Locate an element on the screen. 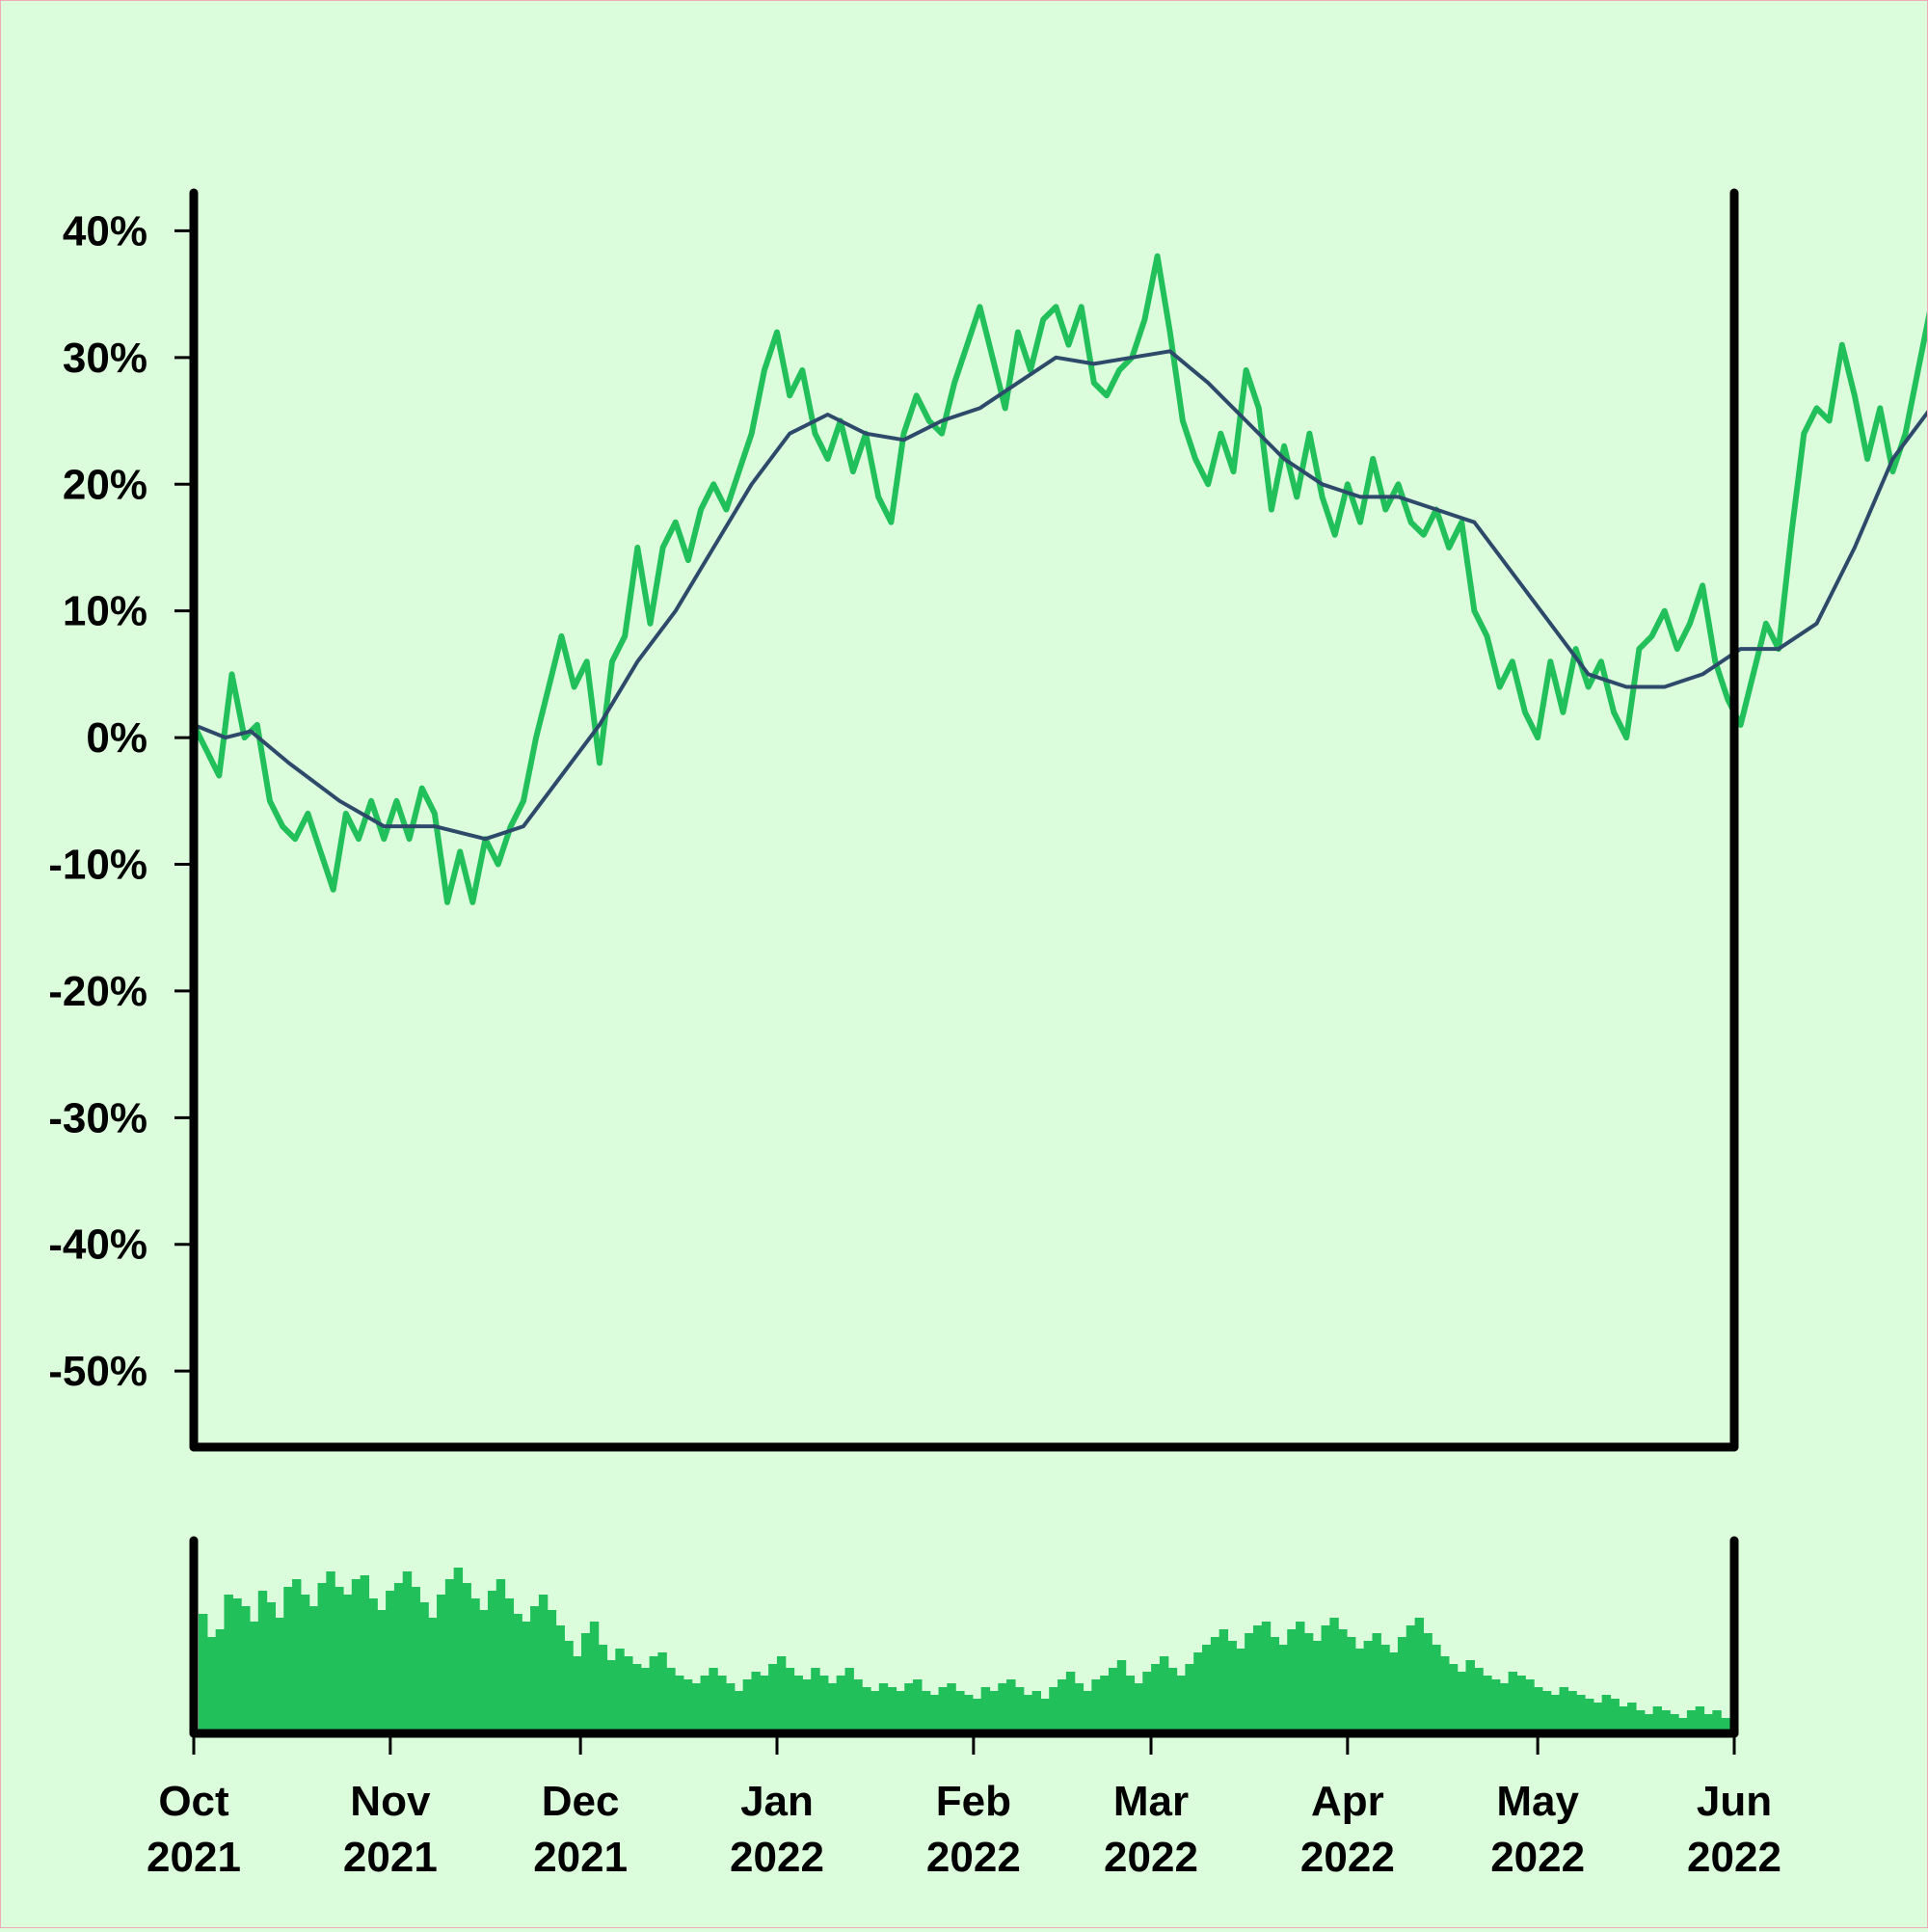 This screenshot has width=1928, height=1932. y-tick-label: -30% is located at coordinates (97, 1118).